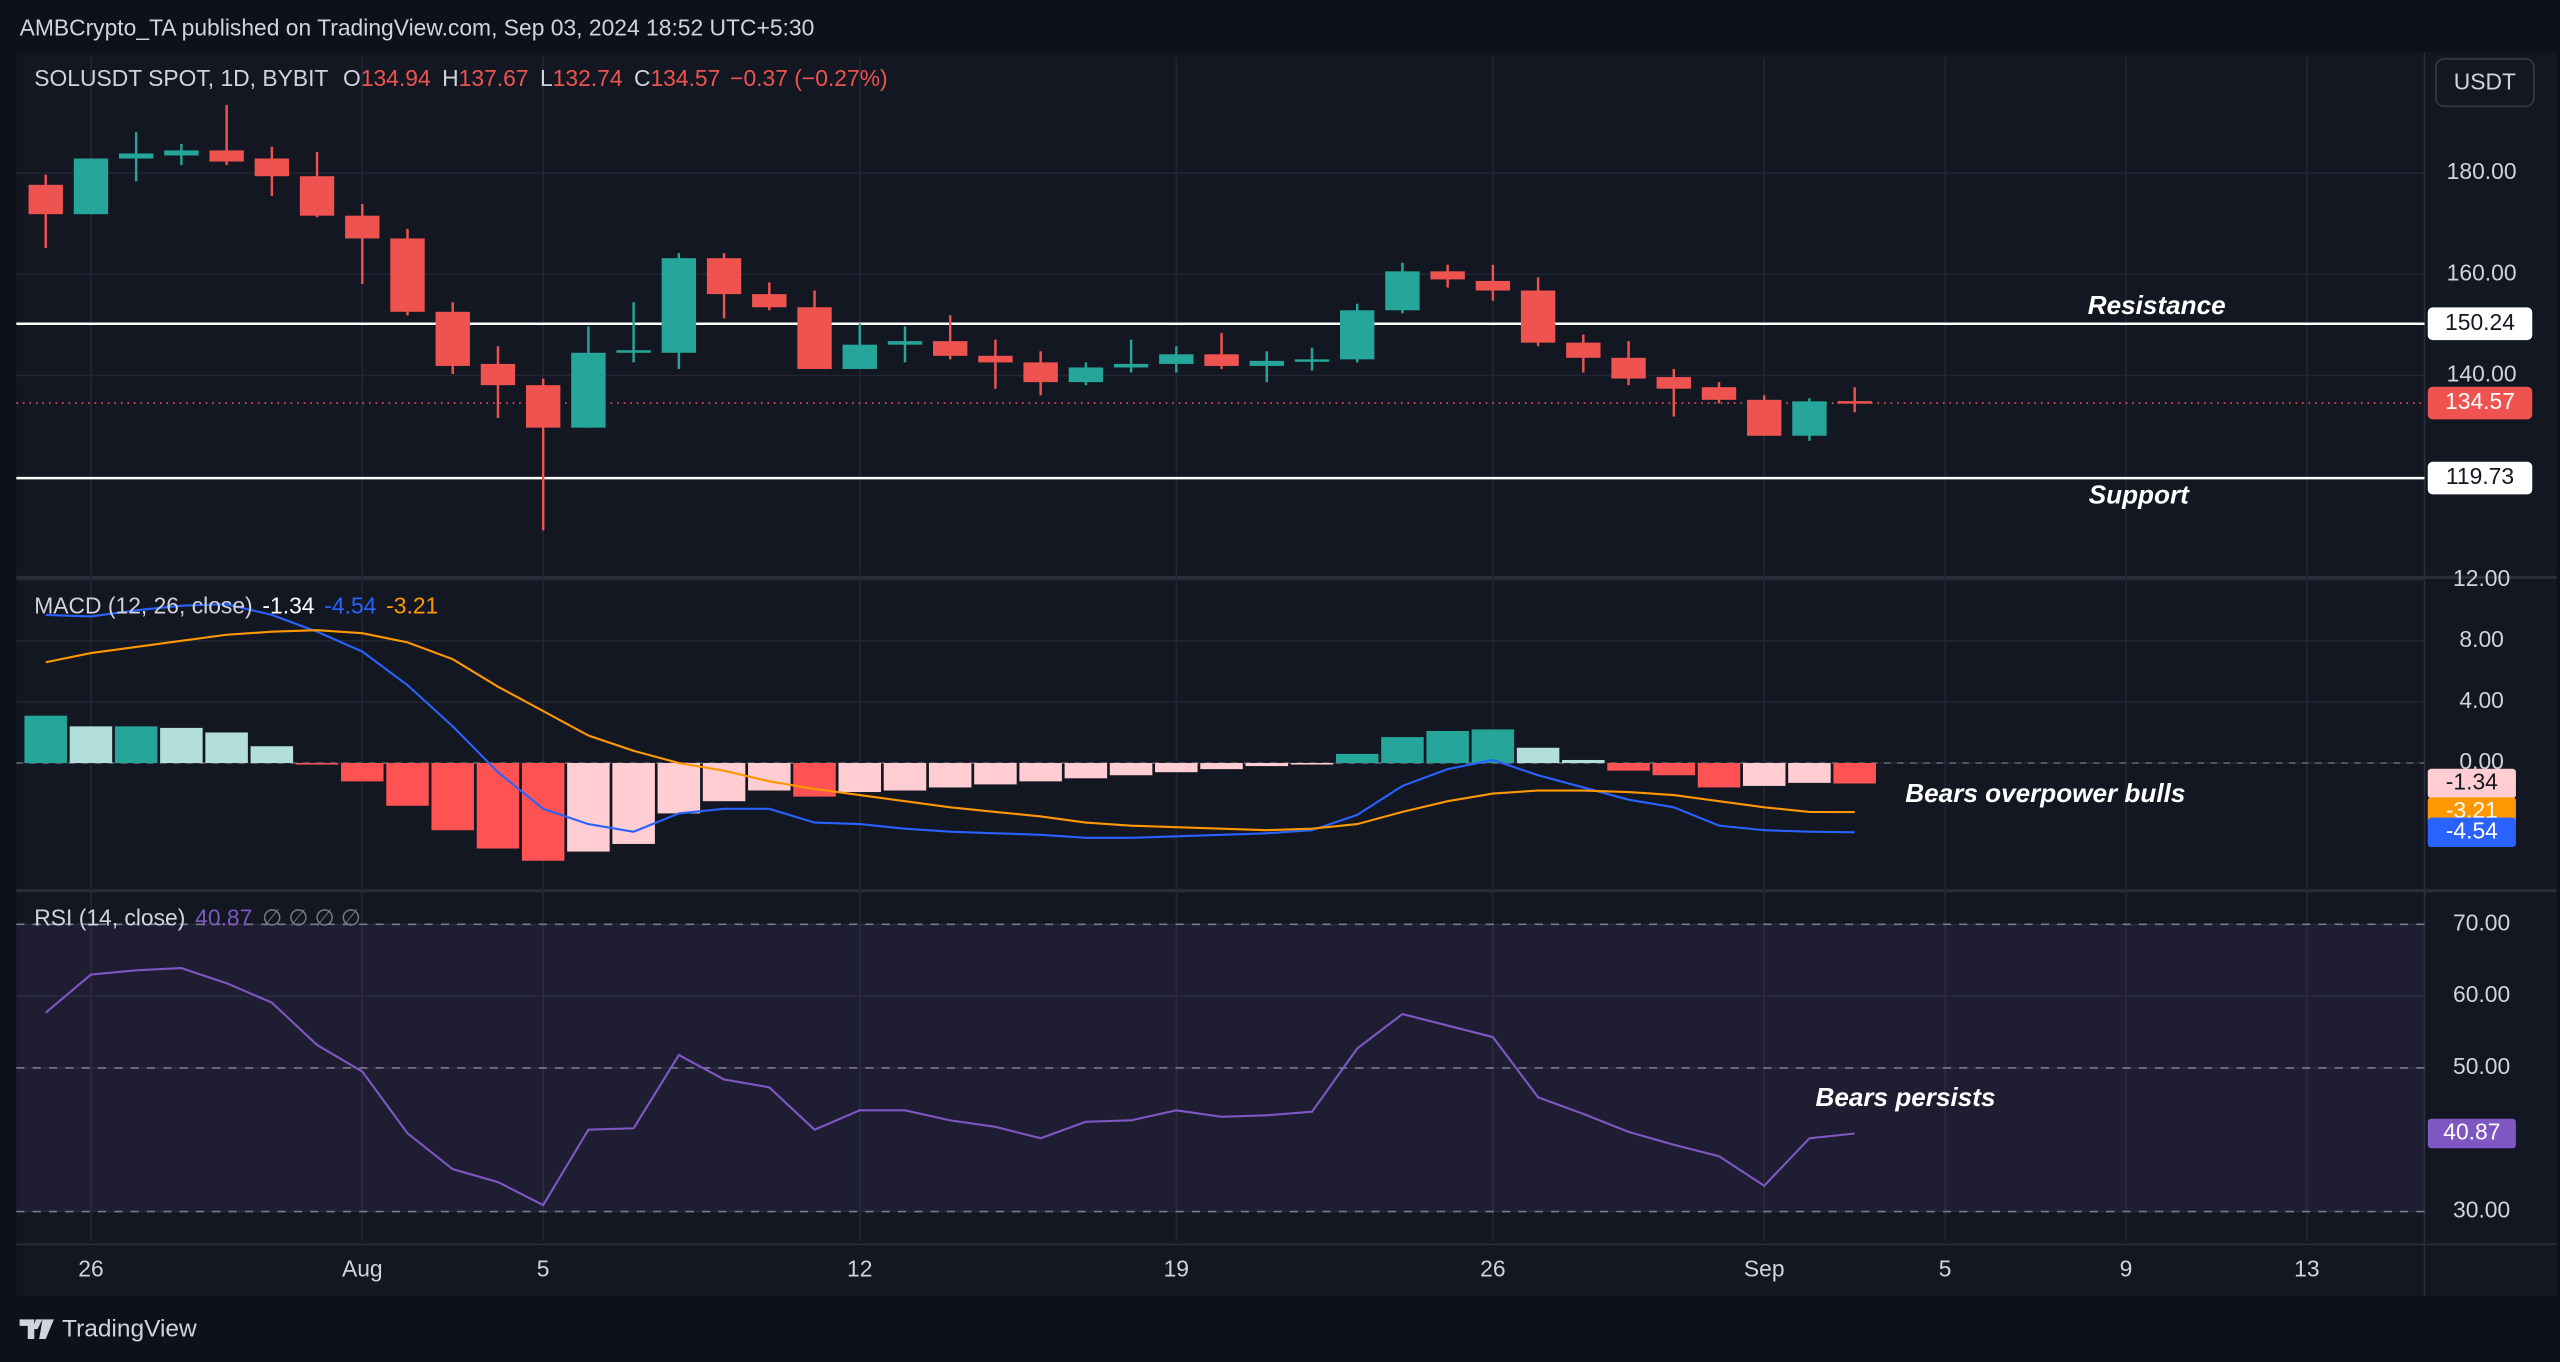 The height and width of the screenshot is (1362, 2560). What do you see at coordinates (2480, 322) in the screenshot?
I see `level-label: 150.24` at bounding box center [2480, 322].